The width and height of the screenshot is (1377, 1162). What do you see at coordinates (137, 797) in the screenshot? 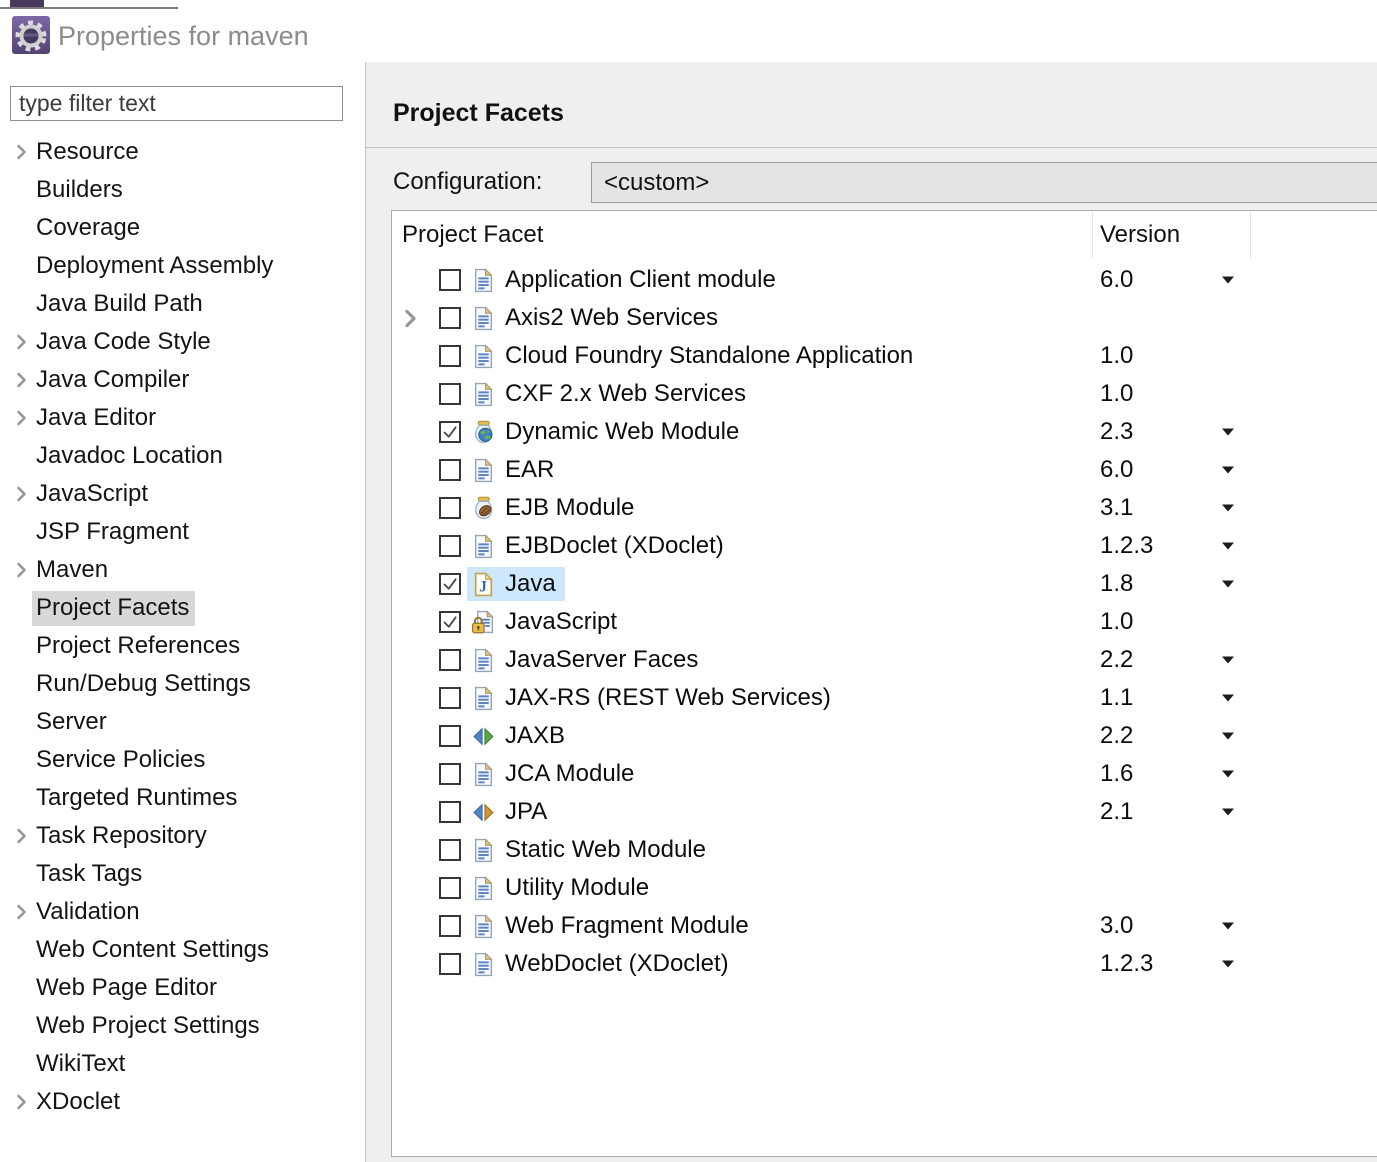
I see `sidebar-item-label: Targeted Runtimes` at bounding box center [137, 797].